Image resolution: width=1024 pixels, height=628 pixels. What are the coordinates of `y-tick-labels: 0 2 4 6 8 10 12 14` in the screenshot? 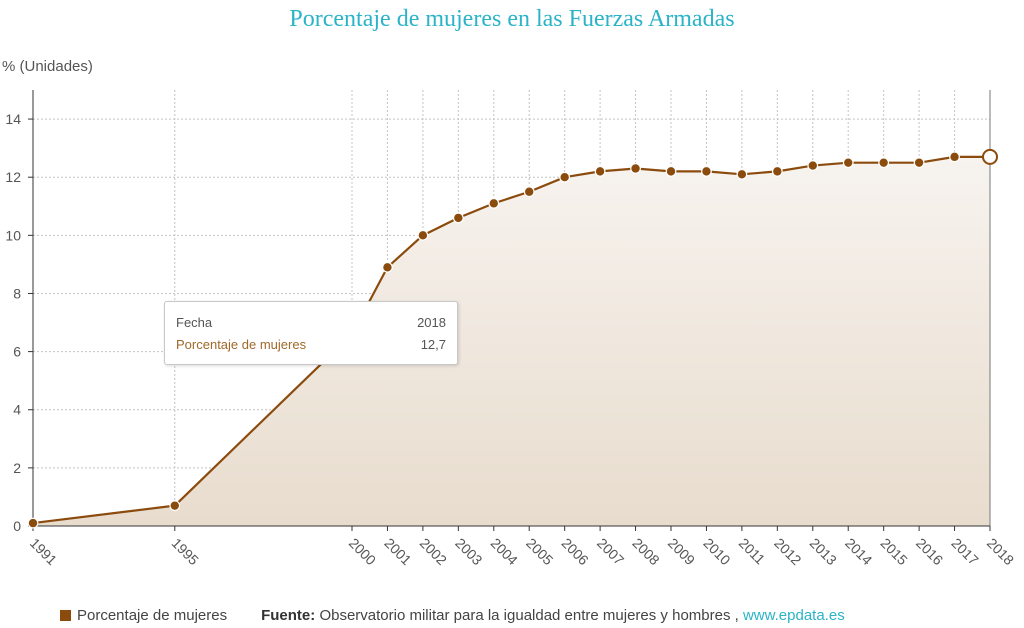 It's located at (13, 322).